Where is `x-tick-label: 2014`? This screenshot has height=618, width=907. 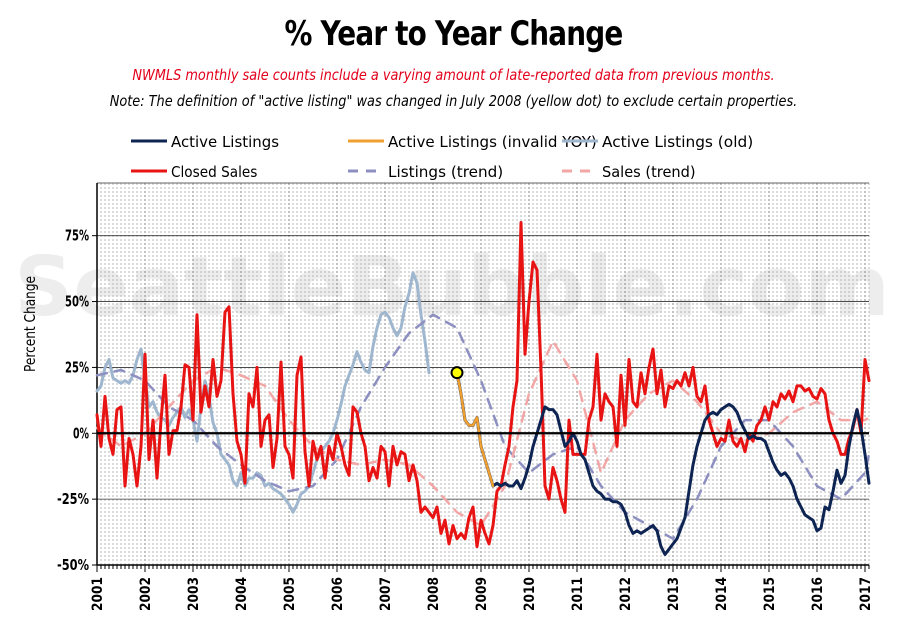 x-tick-label: 2014 is located at coordinates (722, 594).